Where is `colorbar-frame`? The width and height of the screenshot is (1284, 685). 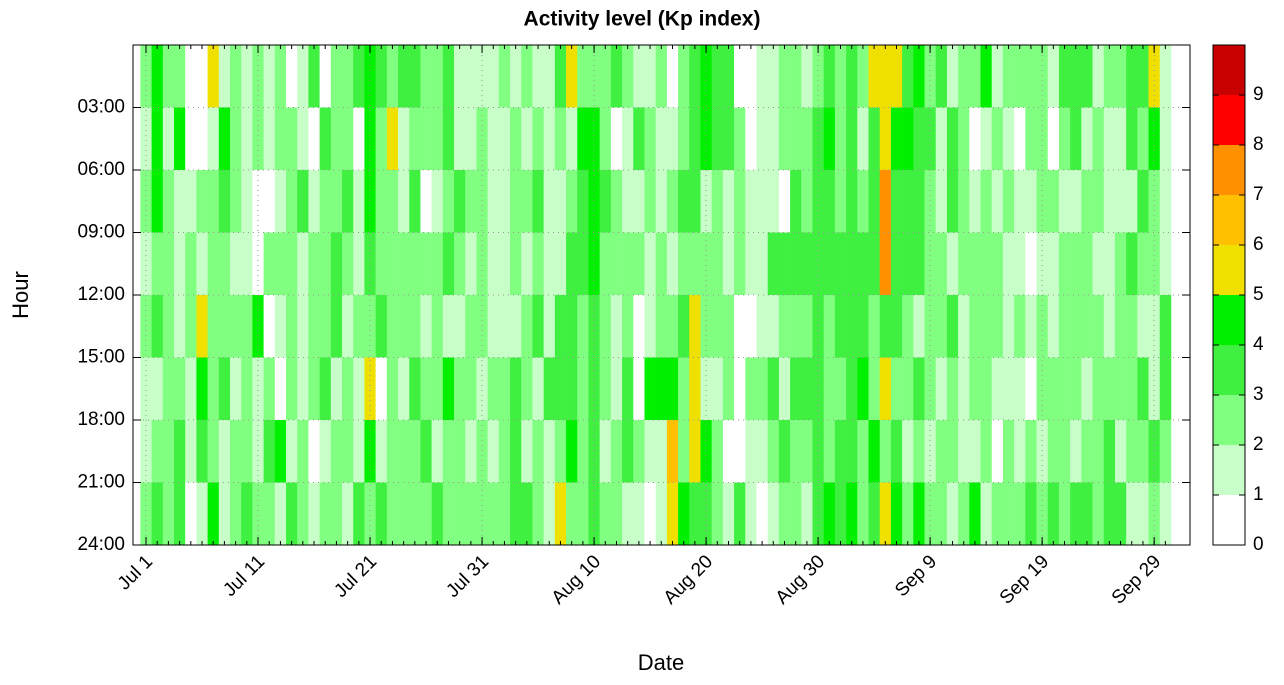
colorbar-frame is located at coordinates (1229, 295).